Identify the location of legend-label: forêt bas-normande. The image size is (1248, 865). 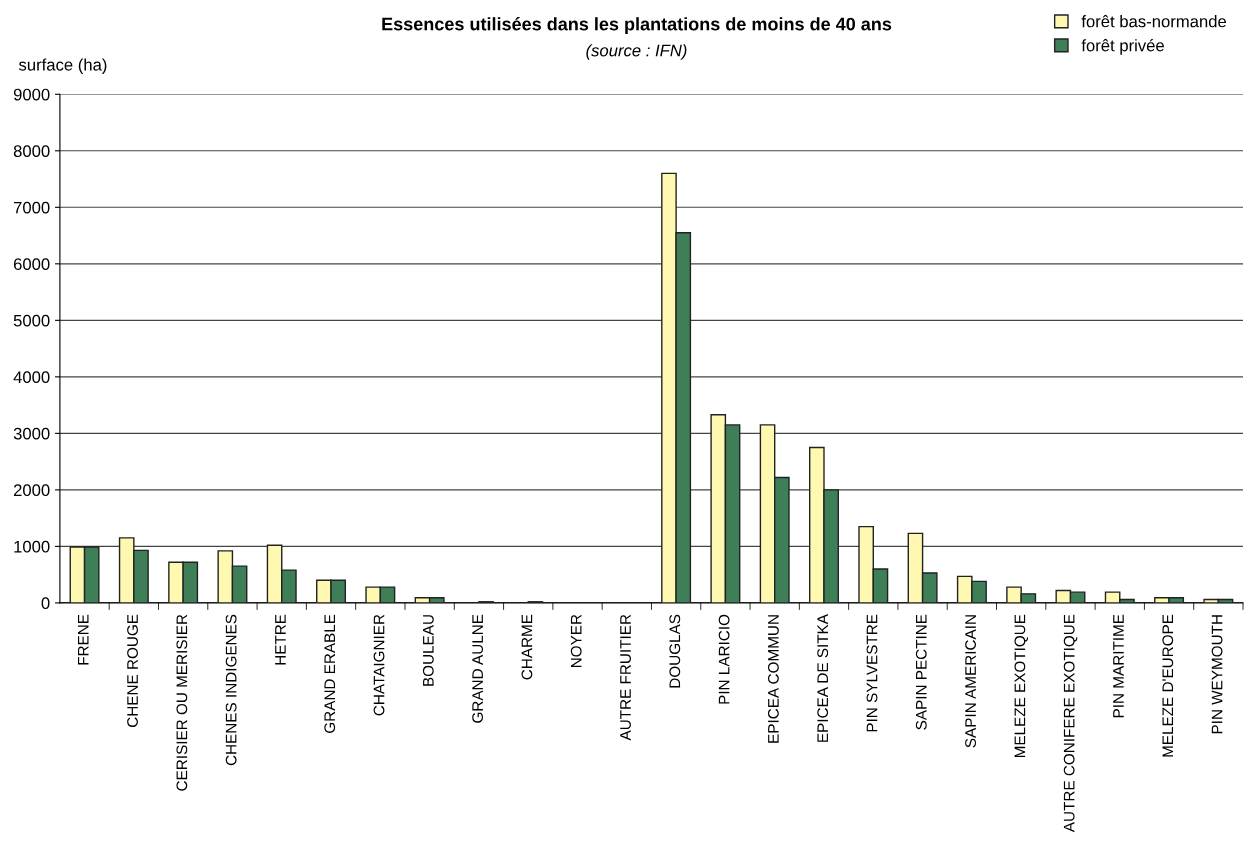
(1154, 21).